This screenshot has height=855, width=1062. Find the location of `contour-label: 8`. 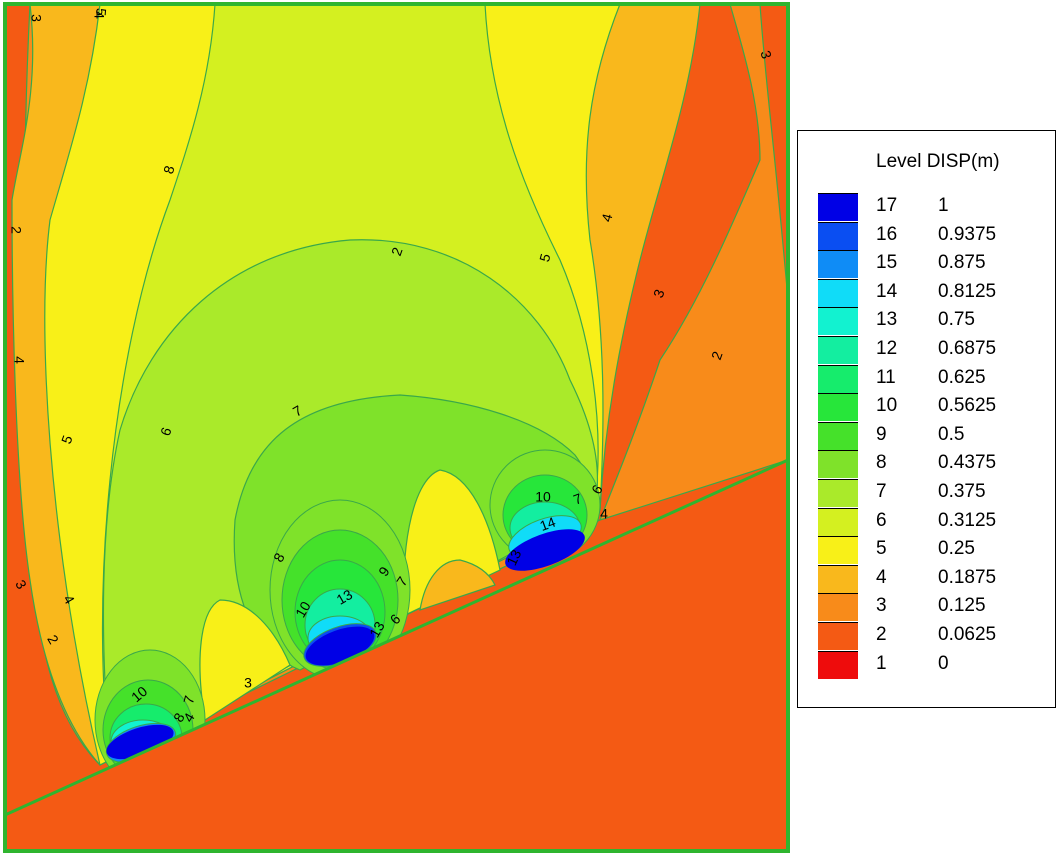

contour-label: 8 is located at coordinates (169, 170).